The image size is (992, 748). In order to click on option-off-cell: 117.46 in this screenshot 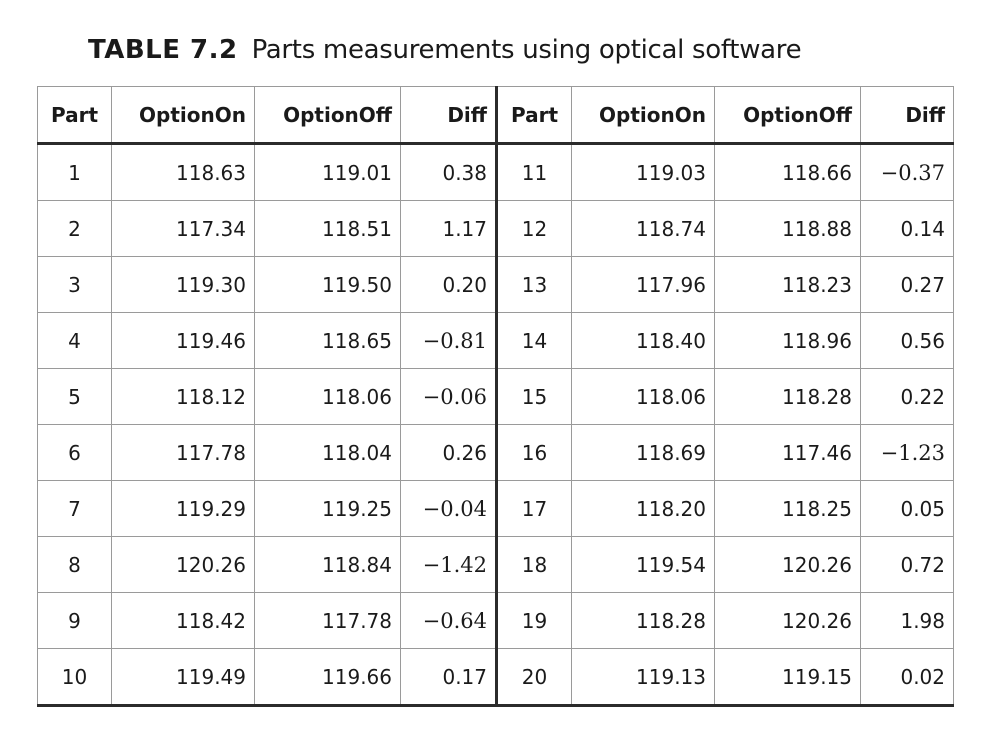, I will do `click(787, 452)`.